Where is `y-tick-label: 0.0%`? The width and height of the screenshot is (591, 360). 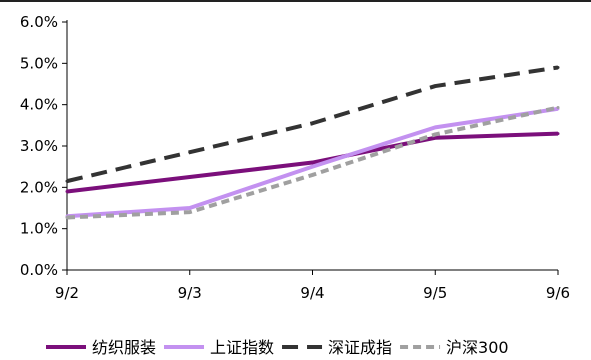
y-tick-label: 0.0% is located at coordinates (39, 270).